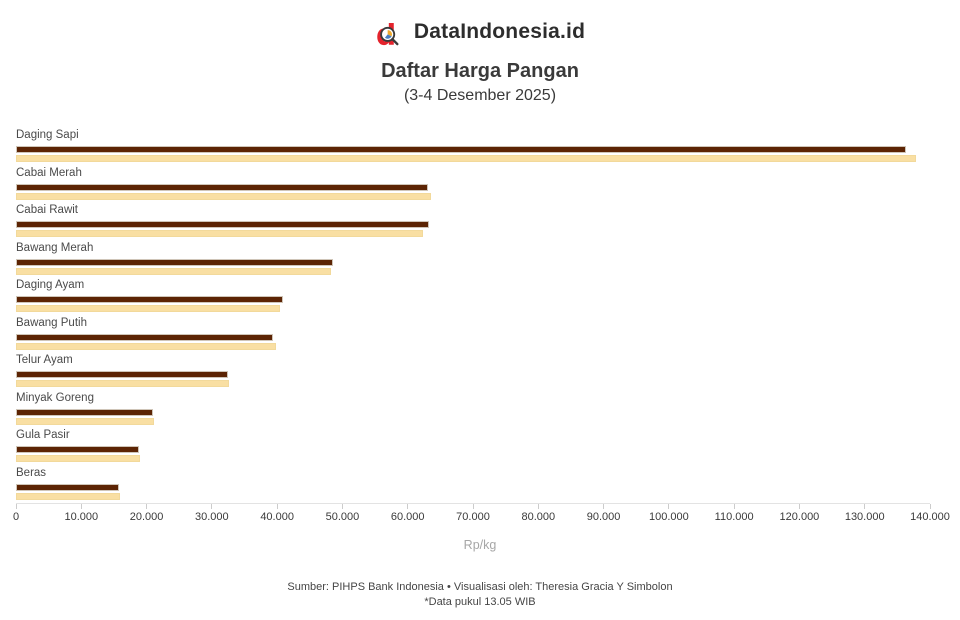 This screenshot has height=620, width=960. Describe the element at coordinates (31, 472) in the screenshot. I see `category-label: Beras` at that location.